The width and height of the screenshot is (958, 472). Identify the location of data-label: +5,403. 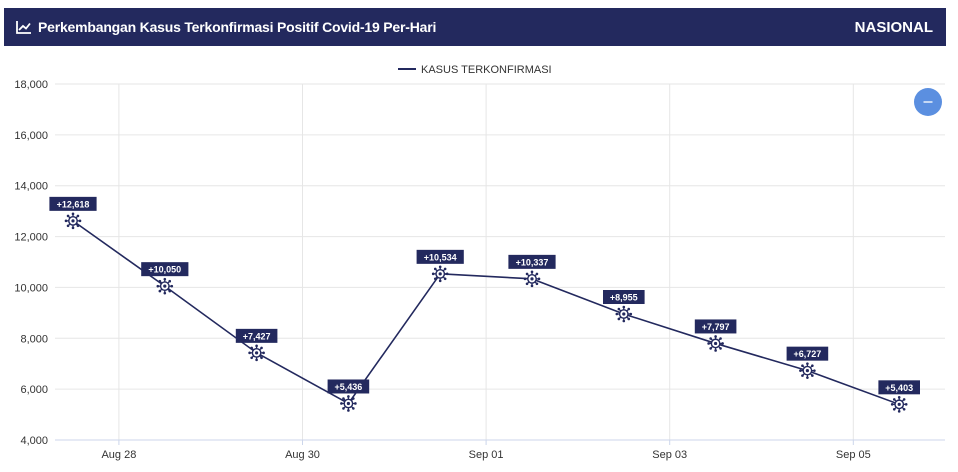
(899, 387).